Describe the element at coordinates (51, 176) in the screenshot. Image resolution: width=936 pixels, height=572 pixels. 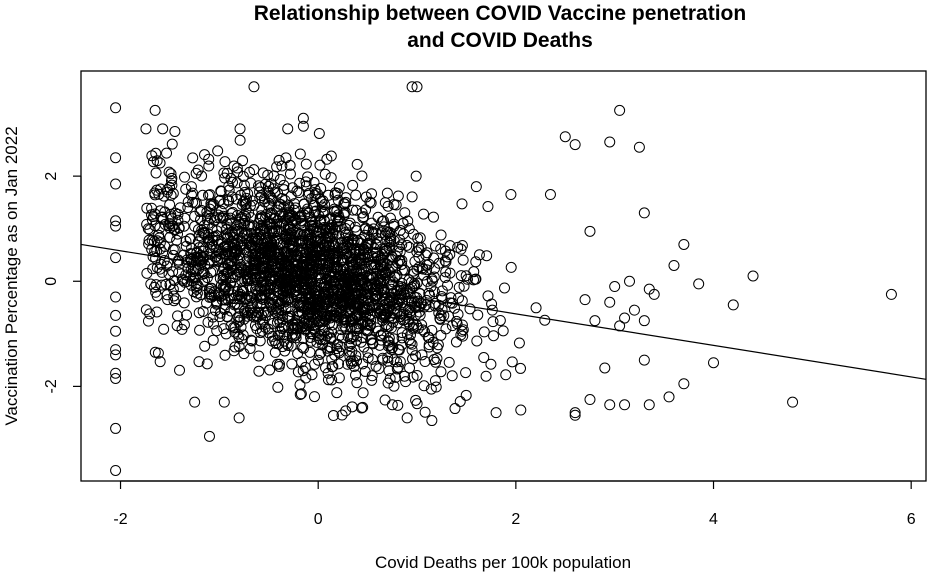
I see `y-tick-label: 2` at that location.